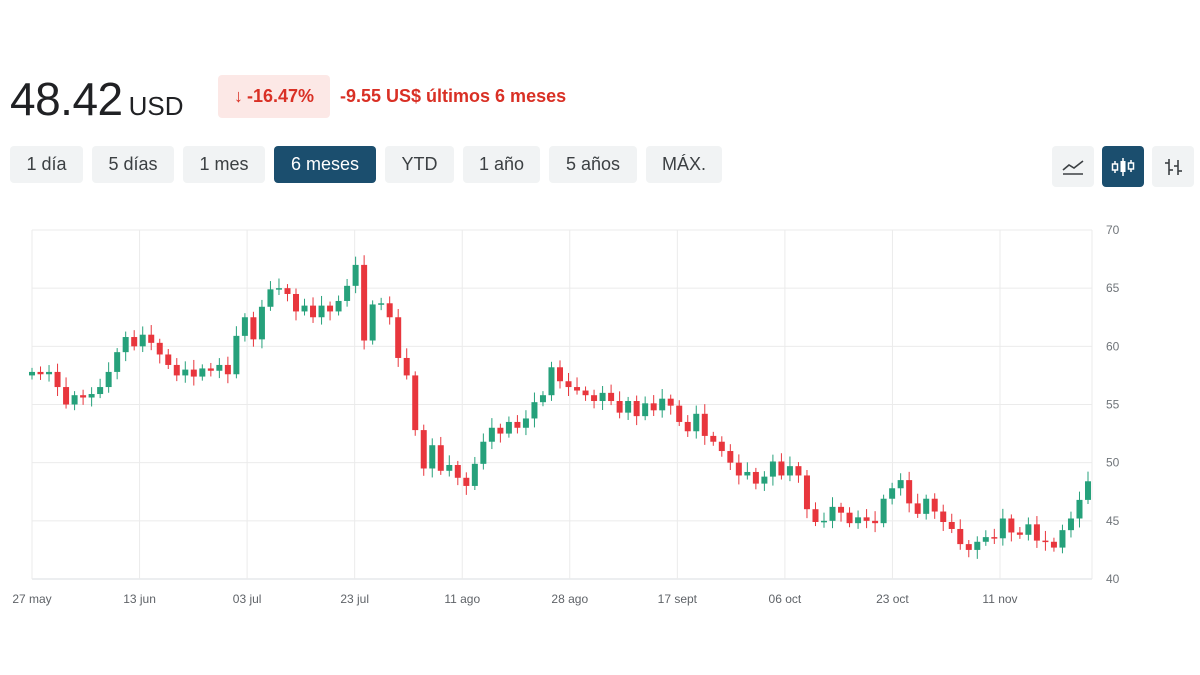  Describe the element at coordinates (462, 599) in the screenshot. I see `x-tick-label: 11 ago` at that location.